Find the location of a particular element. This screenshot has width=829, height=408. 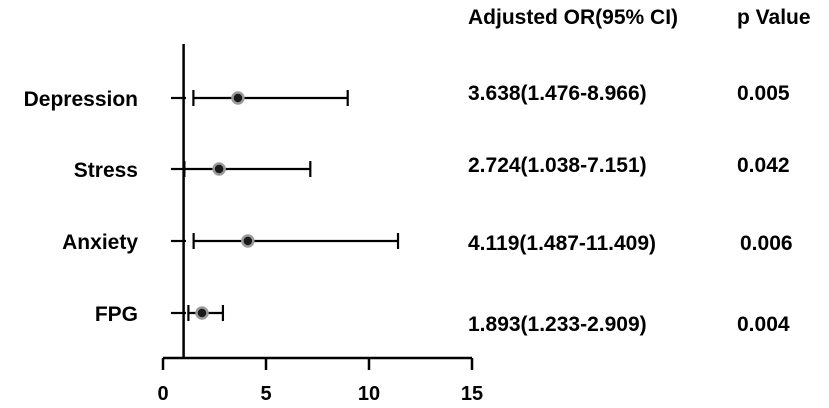

p-value-column-header: p Value is located at coordinates (774, 17).